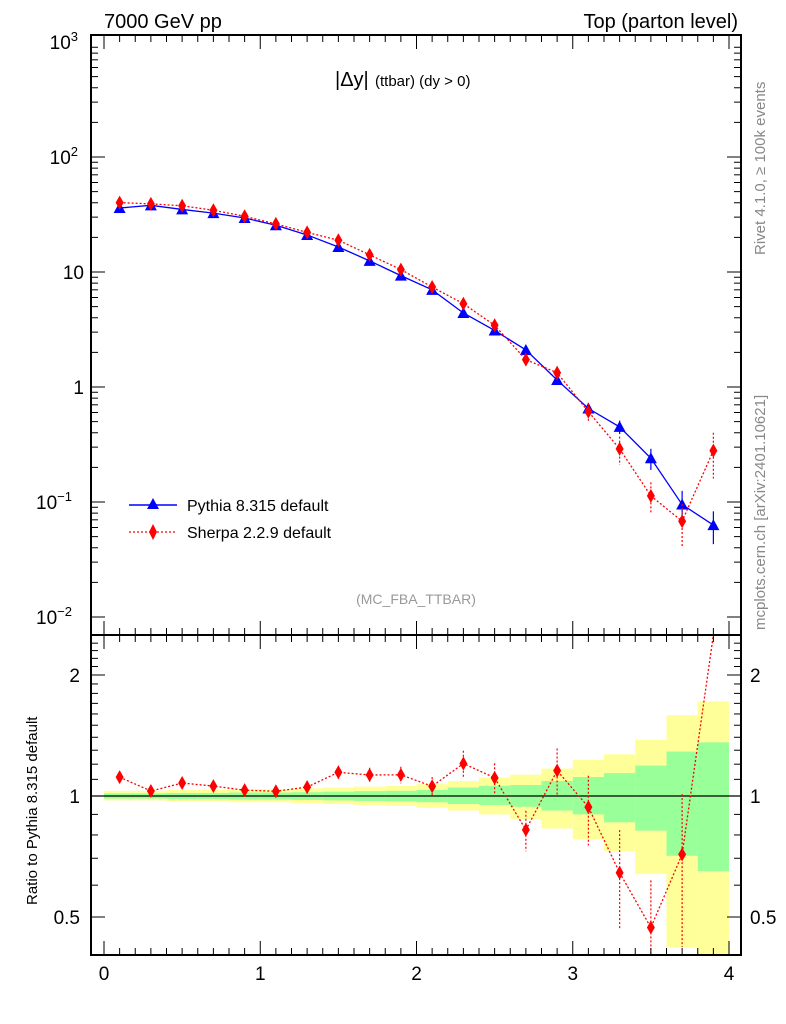  What do you see at coordinates (259, 533) in the screenshot?
I see `legend-sherpa-label: Sherpa 2.2.9 default` at bounding box center [259, 533].